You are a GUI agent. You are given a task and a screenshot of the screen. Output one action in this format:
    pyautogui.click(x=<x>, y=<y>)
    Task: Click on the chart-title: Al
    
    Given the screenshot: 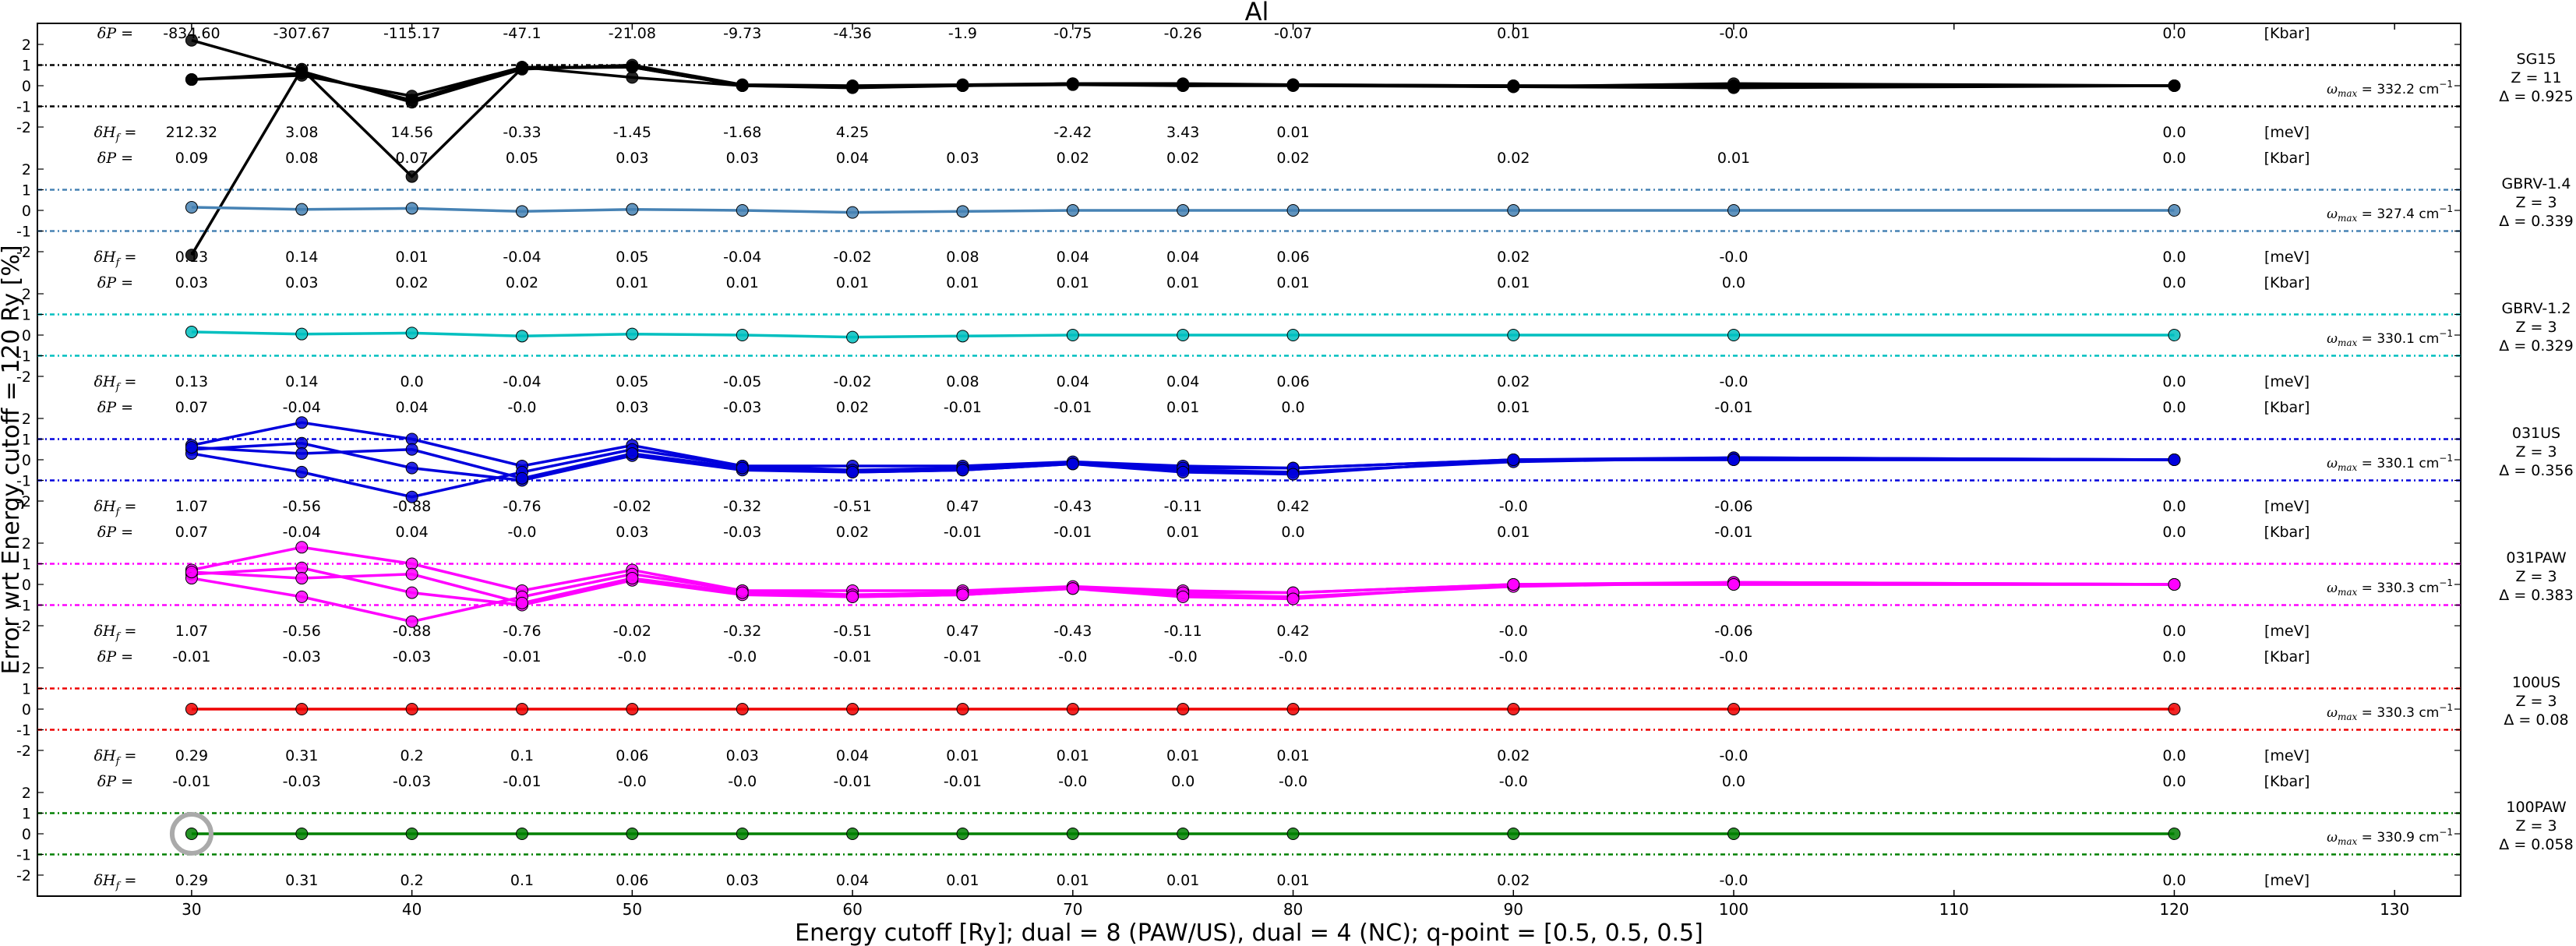 What is the action you would take?
    pyautogui.click(x=1257, y=13)
    